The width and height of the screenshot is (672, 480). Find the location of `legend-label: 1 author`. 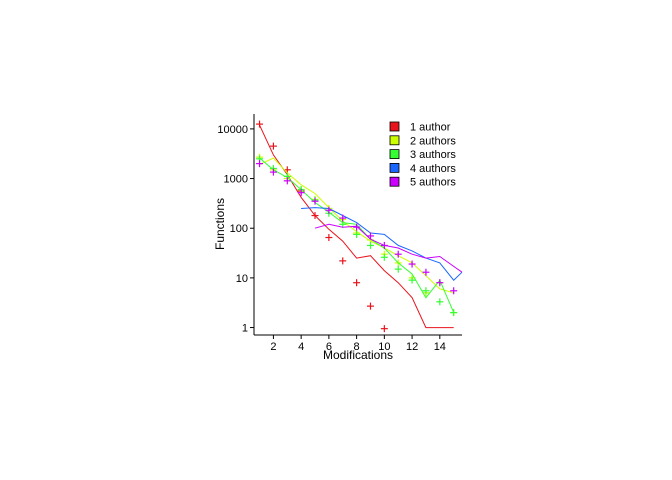

legend-label: 1 author is located at coordinates (430, 128).